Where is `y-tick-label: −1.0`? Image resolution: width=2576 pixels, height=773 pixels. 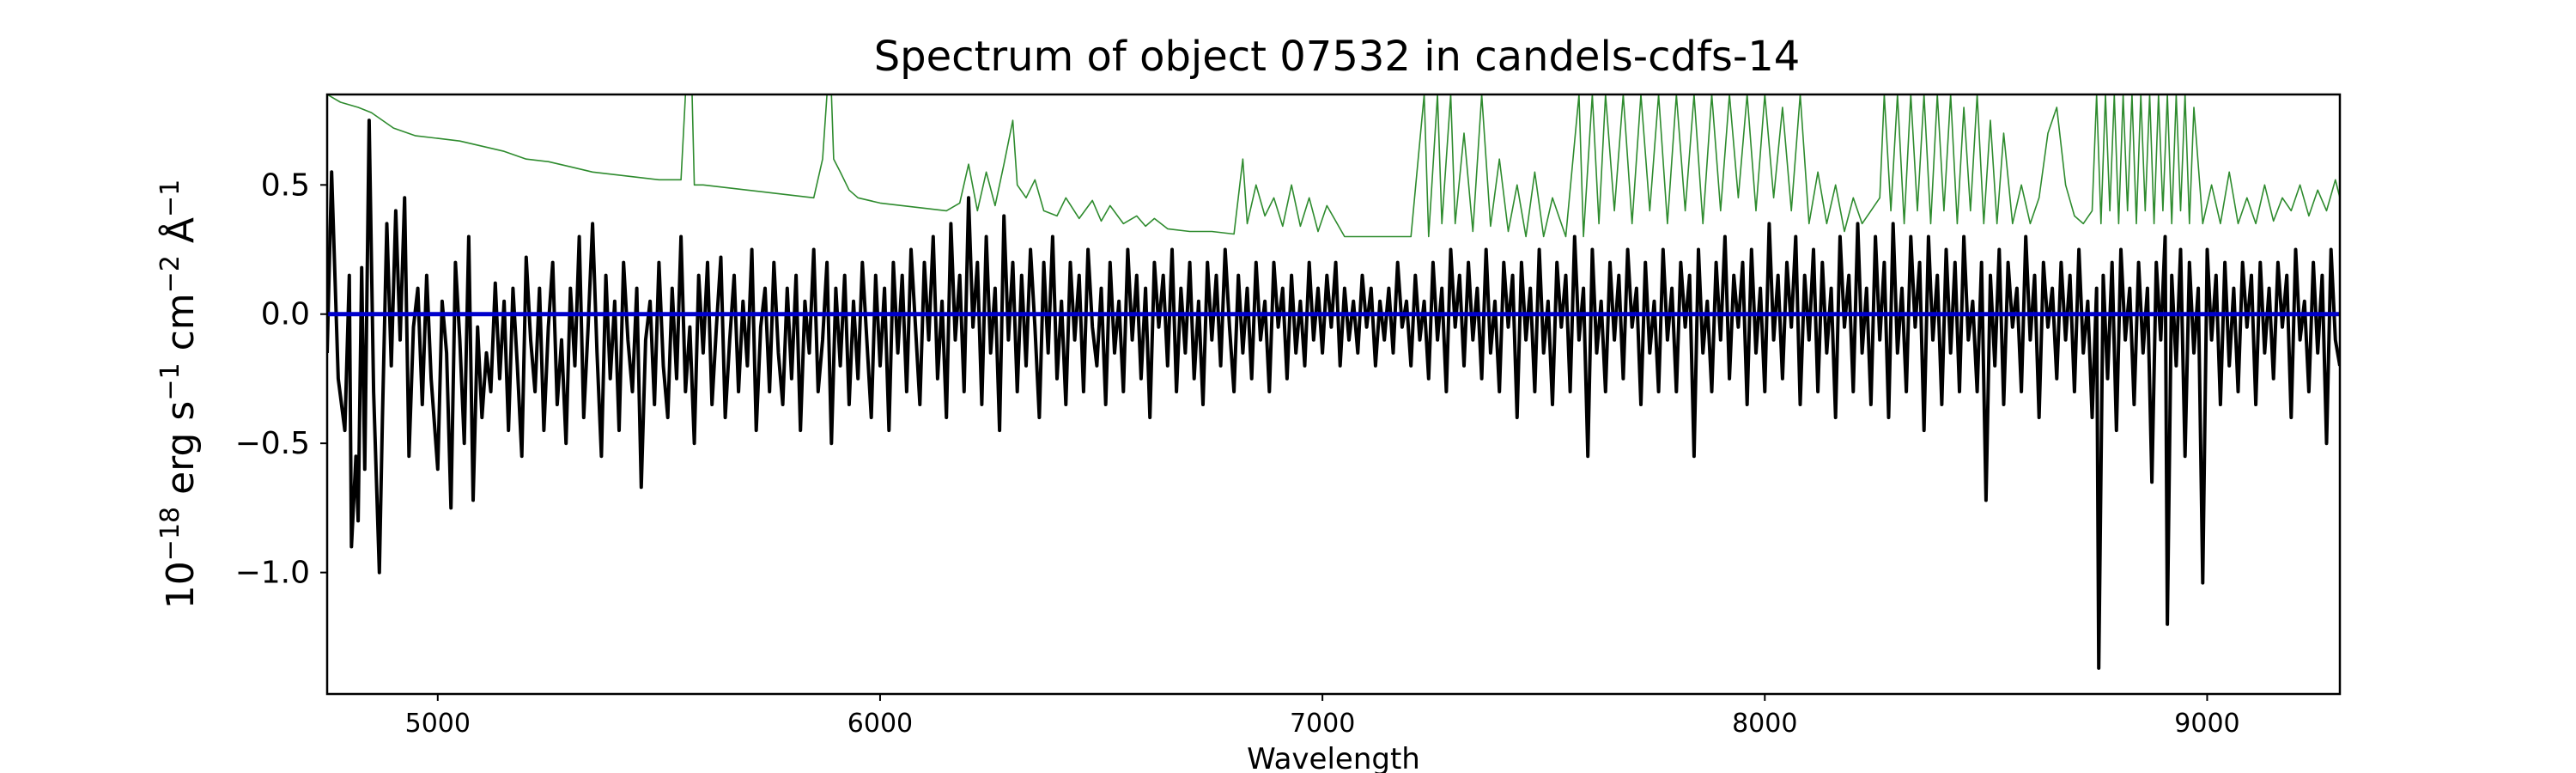 y-tick-label: −1.0 is located at coordinates (272, 573).